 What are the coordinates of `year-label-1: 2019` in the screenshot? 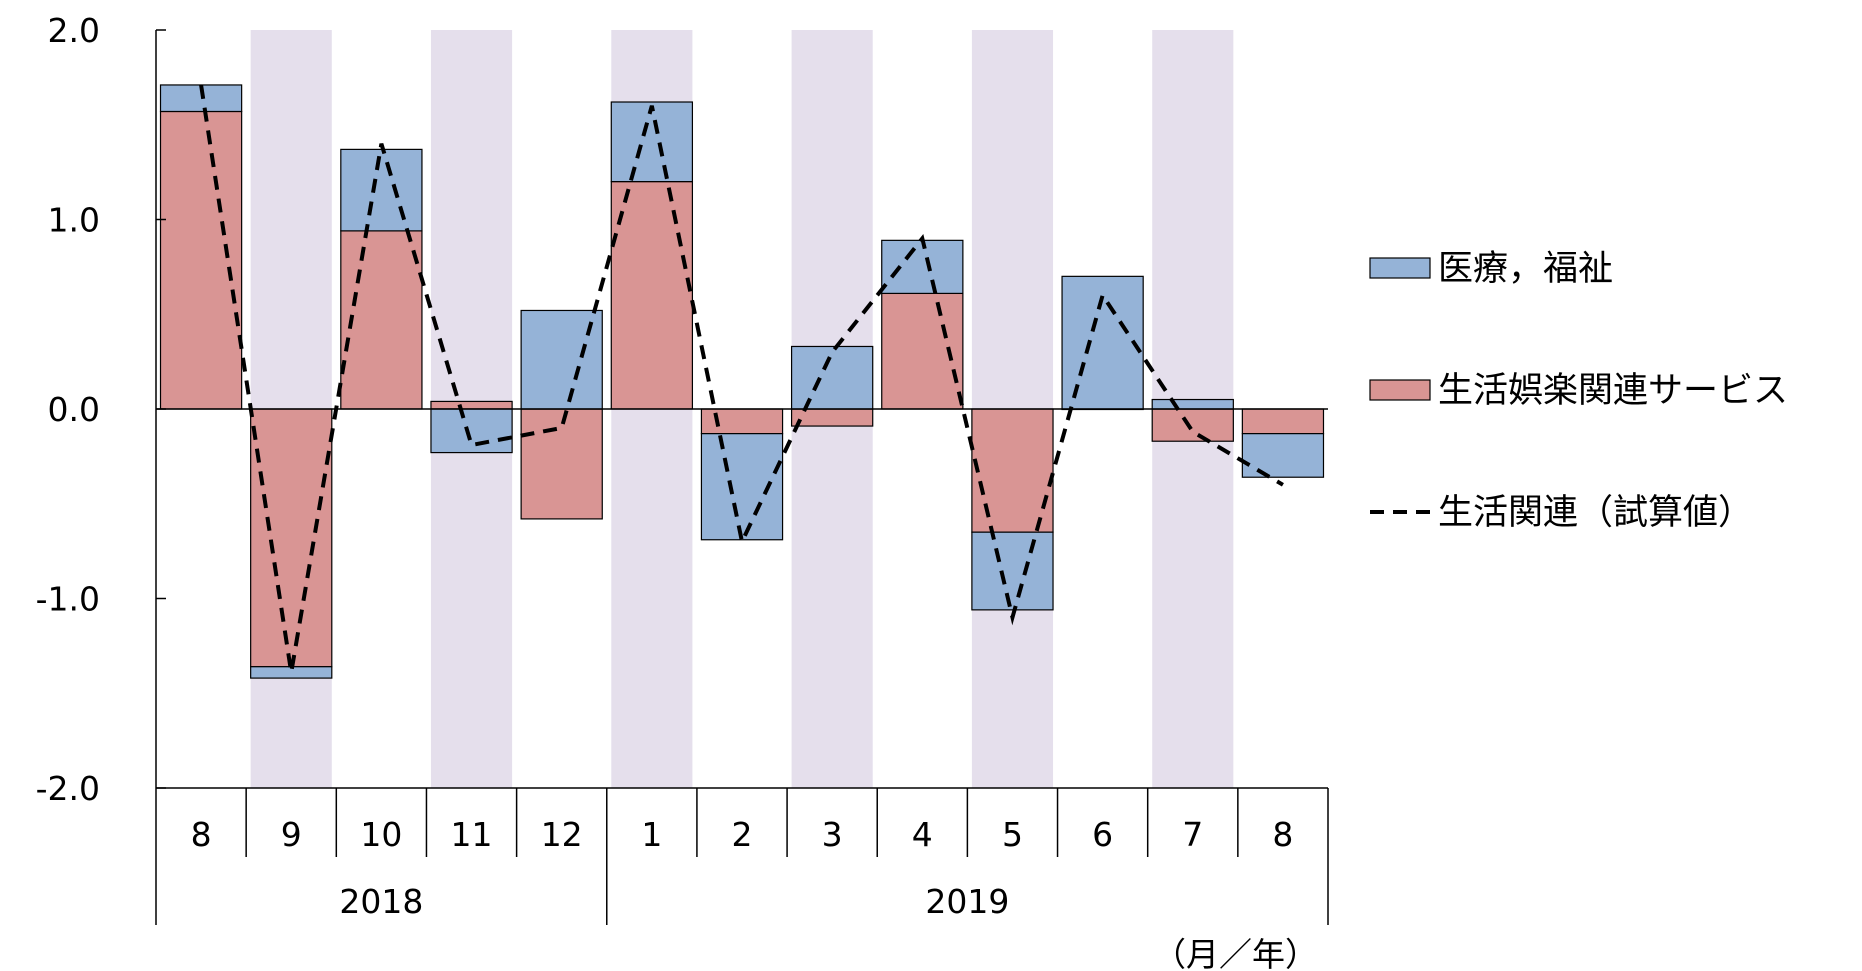 It's located at (967, 901).